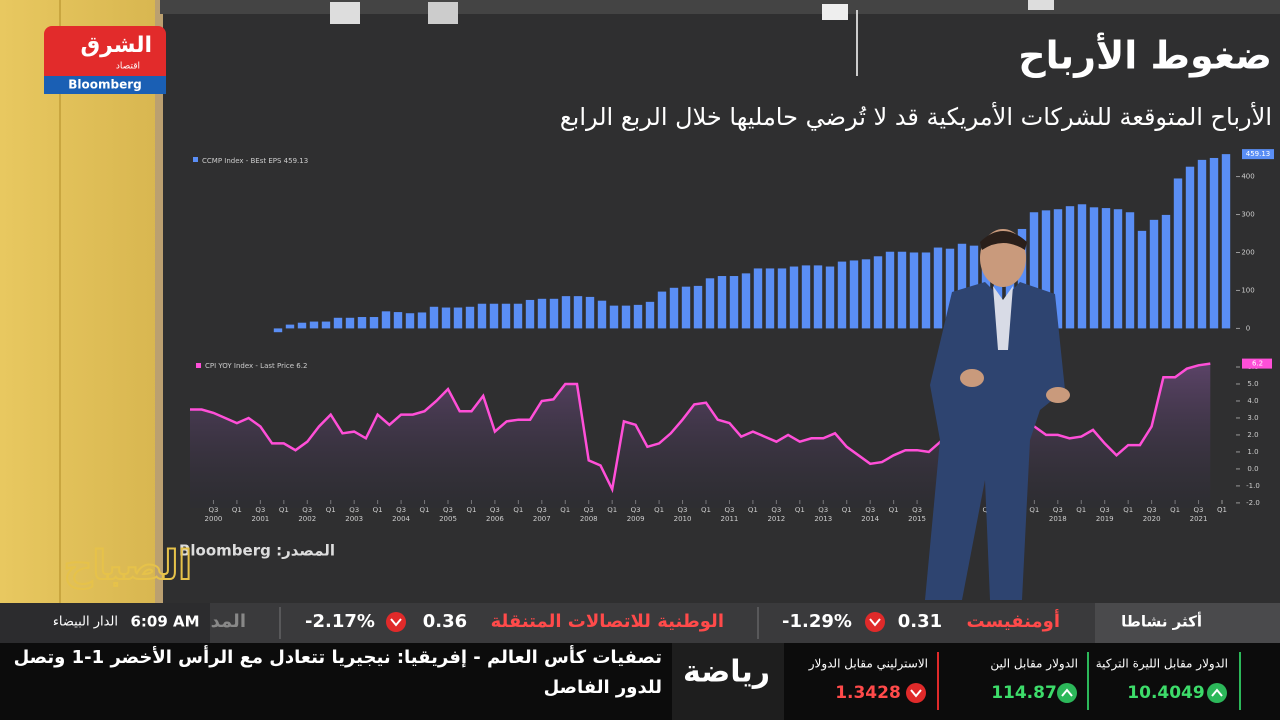  Describe the element at coordinates (255, 161) in the screenshot. I see `legend-label: CCMP Index - BEst EPS 459.13` at that location.